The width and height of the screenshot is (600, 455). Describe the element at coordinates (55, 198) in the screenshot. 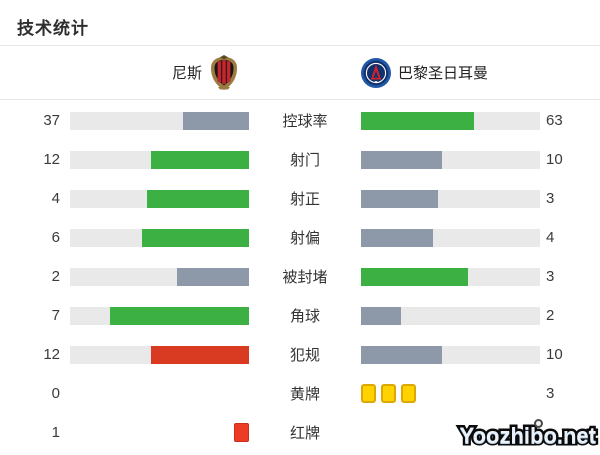

I see `home-value: 4` at that location.